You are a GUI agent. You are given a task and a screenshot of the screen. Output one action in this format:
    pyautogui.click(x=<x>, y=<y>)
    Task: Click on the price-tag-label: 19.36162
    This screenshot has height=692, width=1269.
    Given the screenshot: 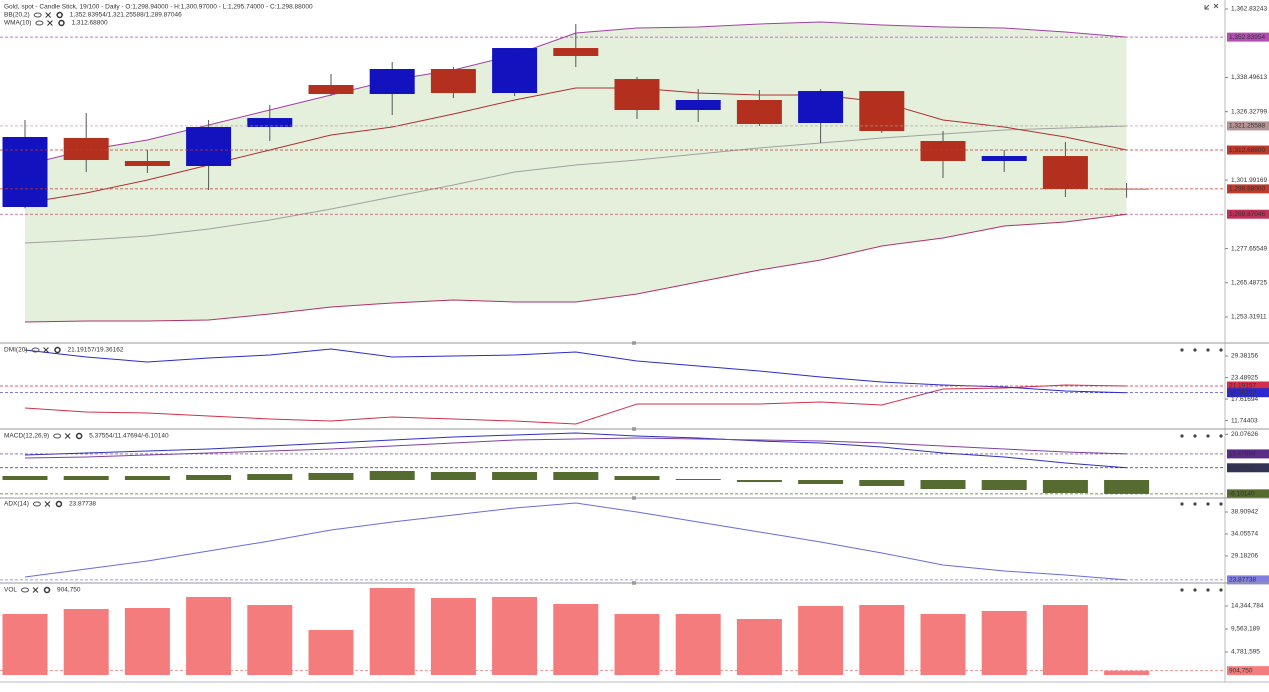 What is the action you would take?
    pyautogui.click(x=1242, y=392)
    